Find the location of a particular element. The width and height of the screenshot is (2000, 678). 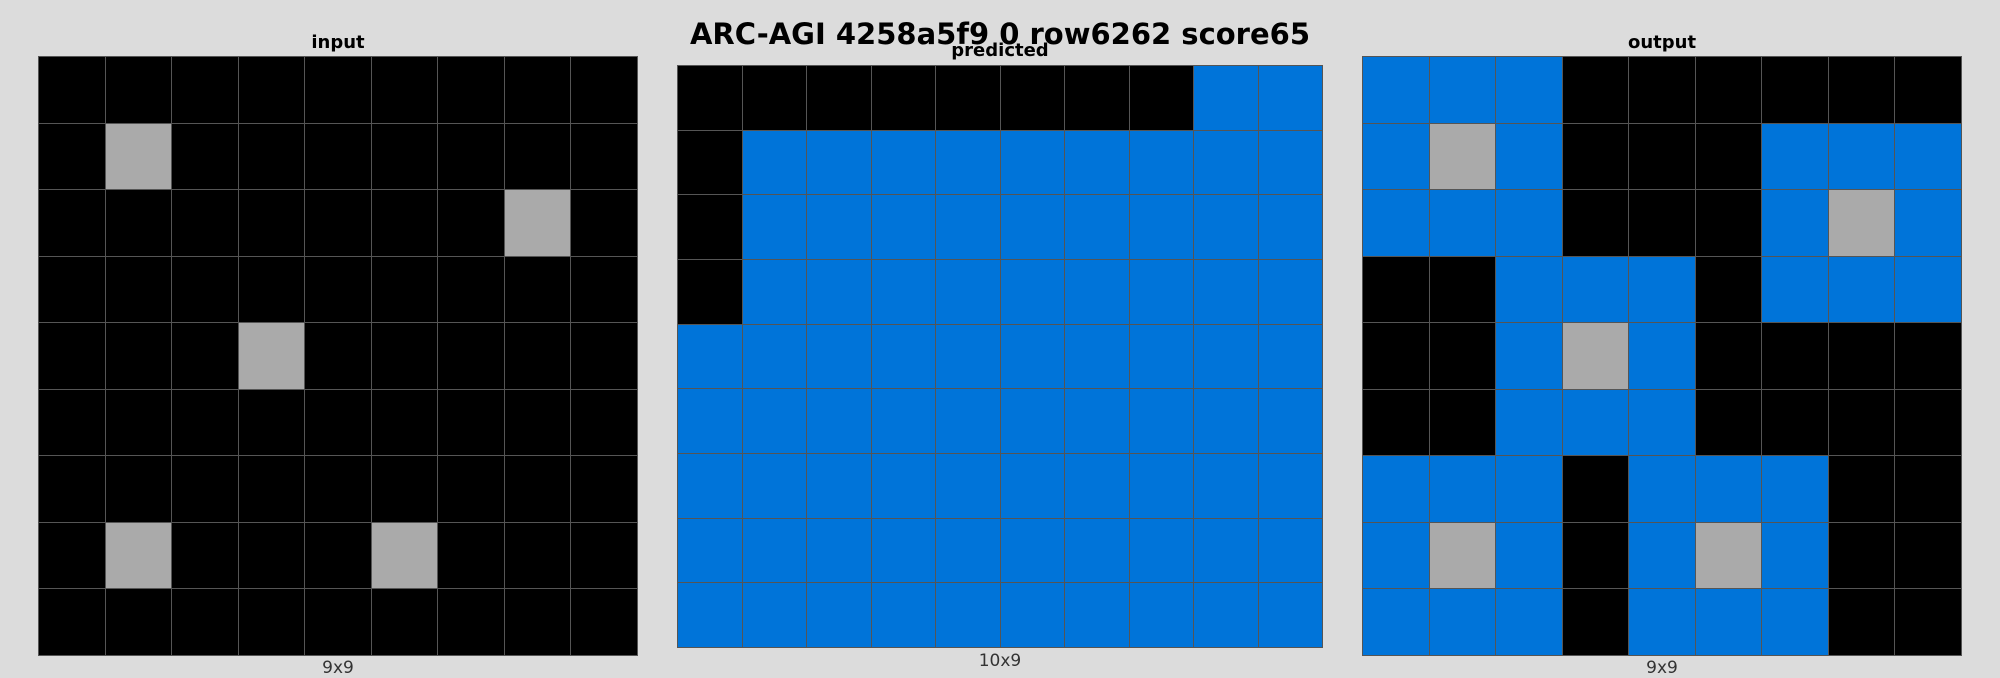

predicted-cell-r4-c7 is located at coordinates (1161, 356).